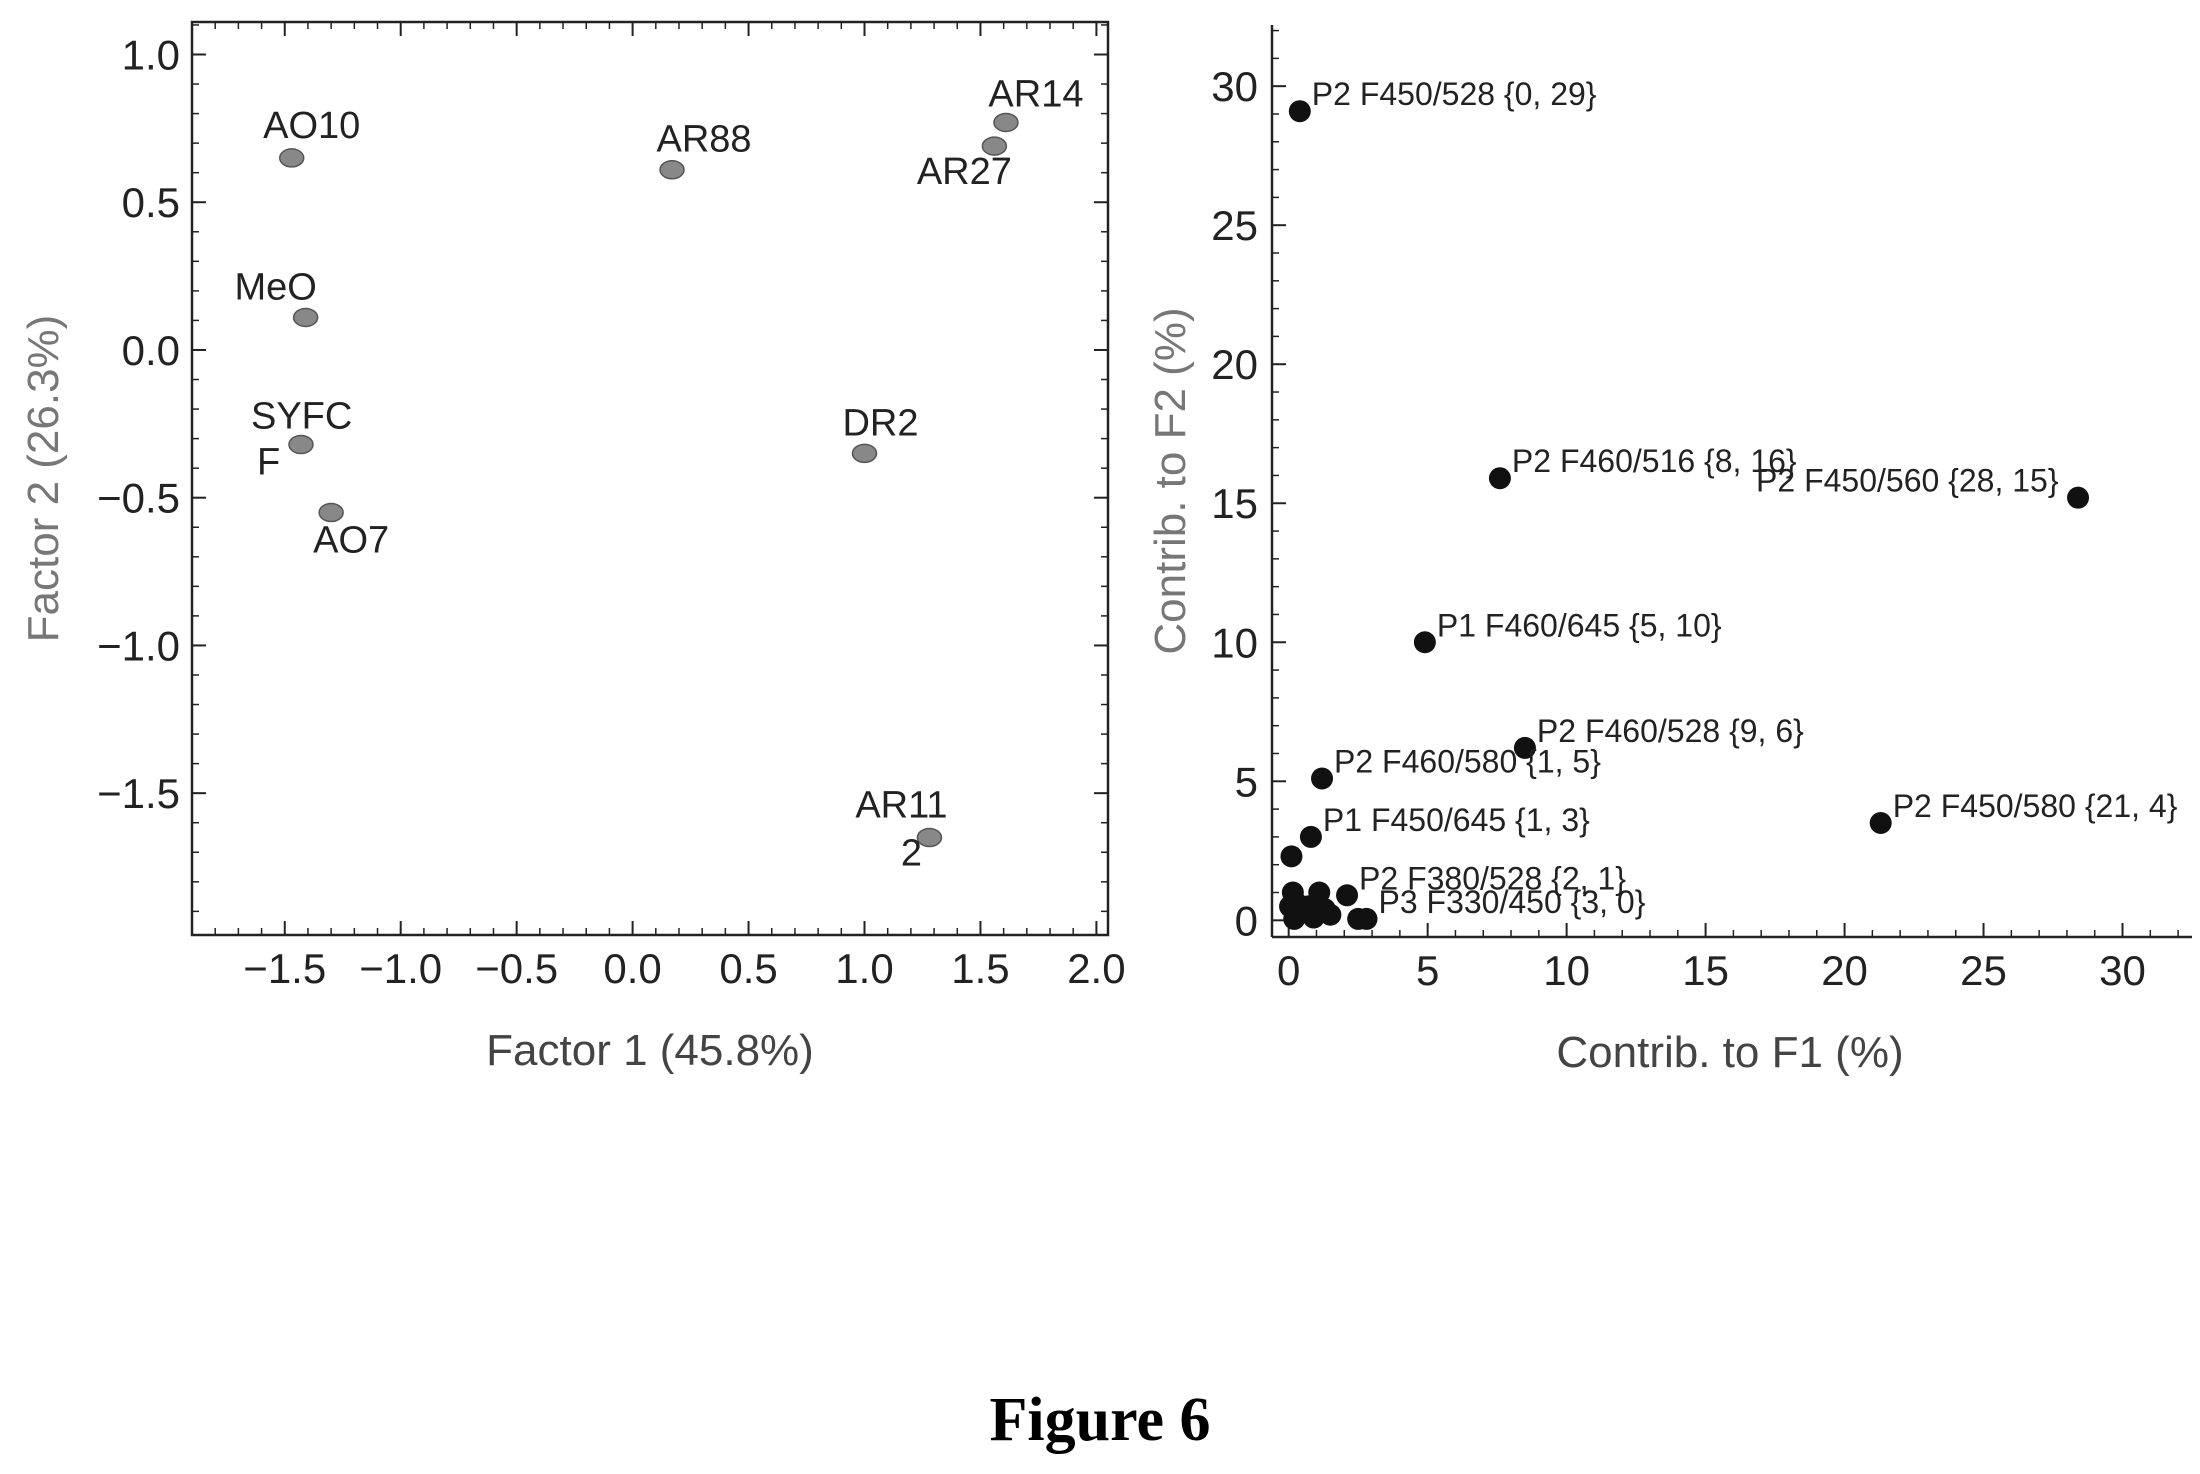 This screenshot has height=1474, width=2200. Describe the element at coordinates (1492, 878) in the screenshot. I see `point-label: P2 F380/528 {2, 1}` at that location.